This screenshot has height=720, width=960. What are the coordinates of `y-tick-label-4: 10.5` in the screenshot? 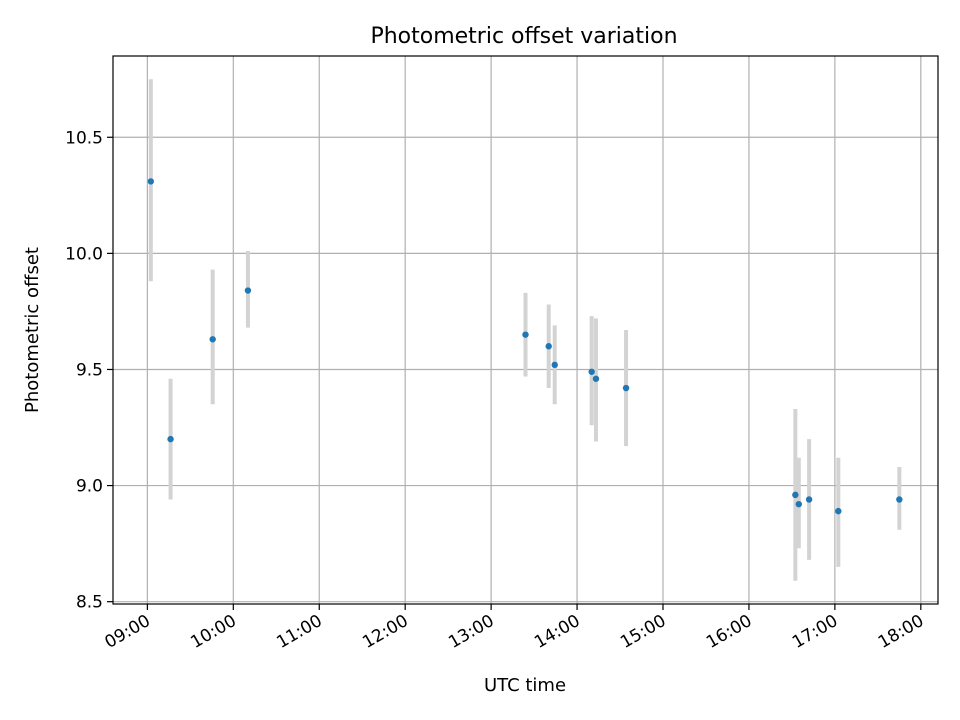 It's located at (84, 138).